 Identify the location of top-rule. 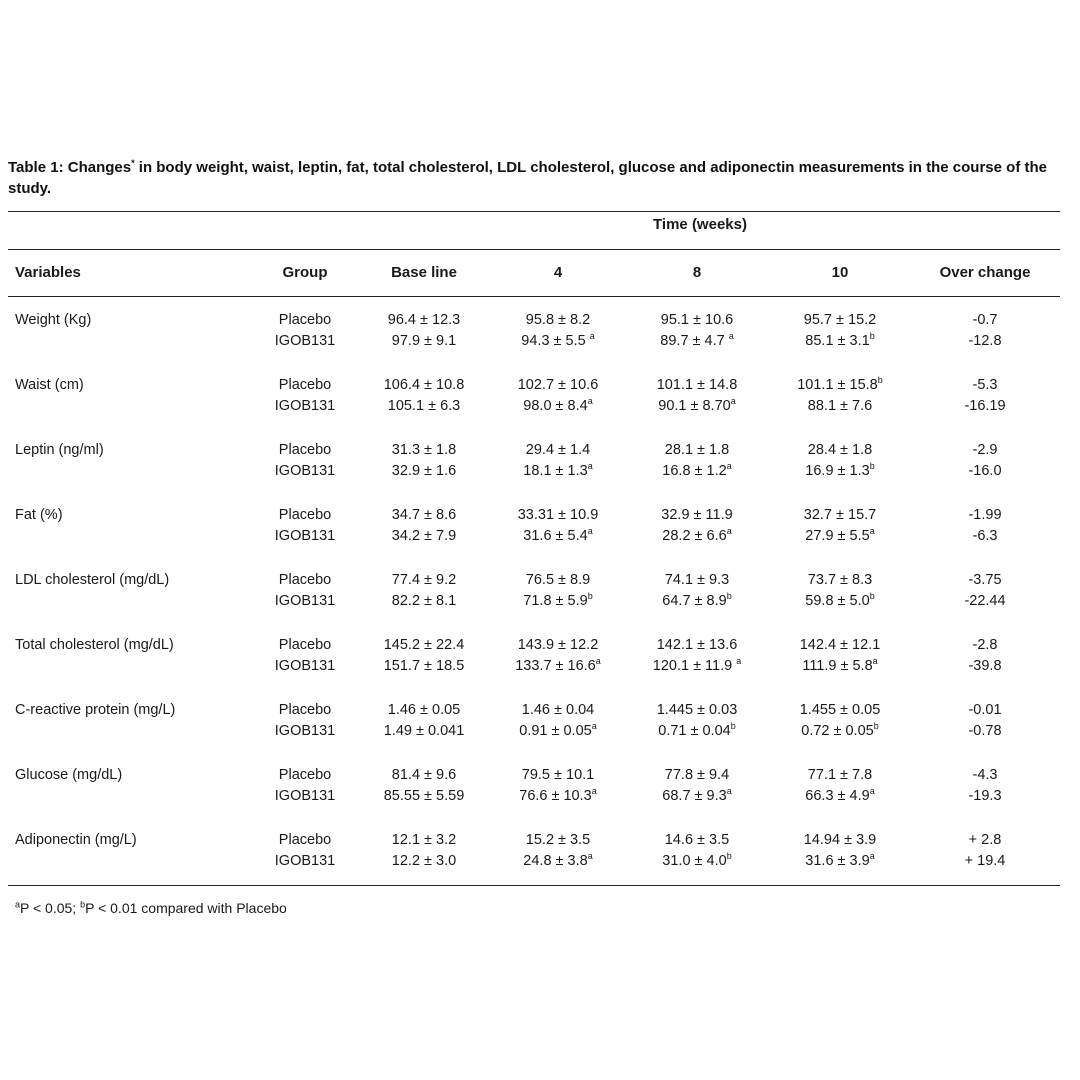
(534, 211).